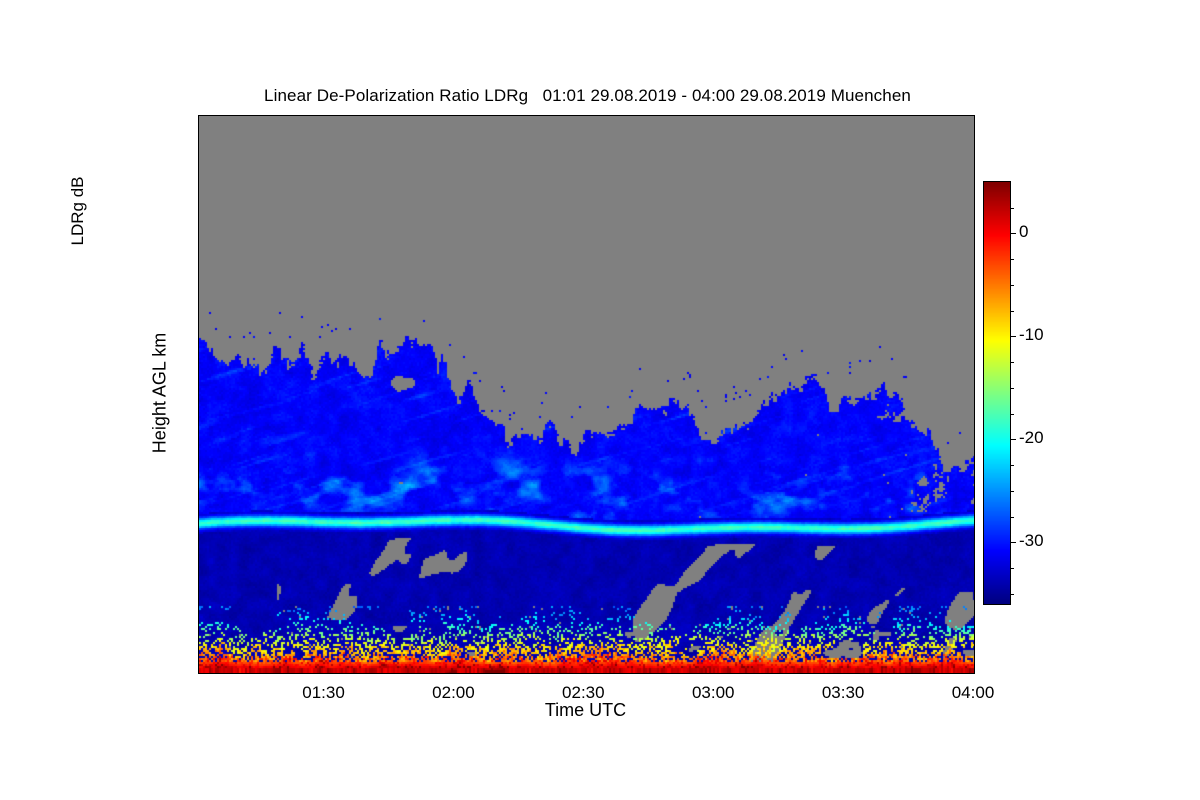 The height and width of the screenshot is (800, 1200). What do you see at coordinates (973, 692) in the screenshot?
I see `x-tick-label: 04:00` at bounding box center [973, 692].